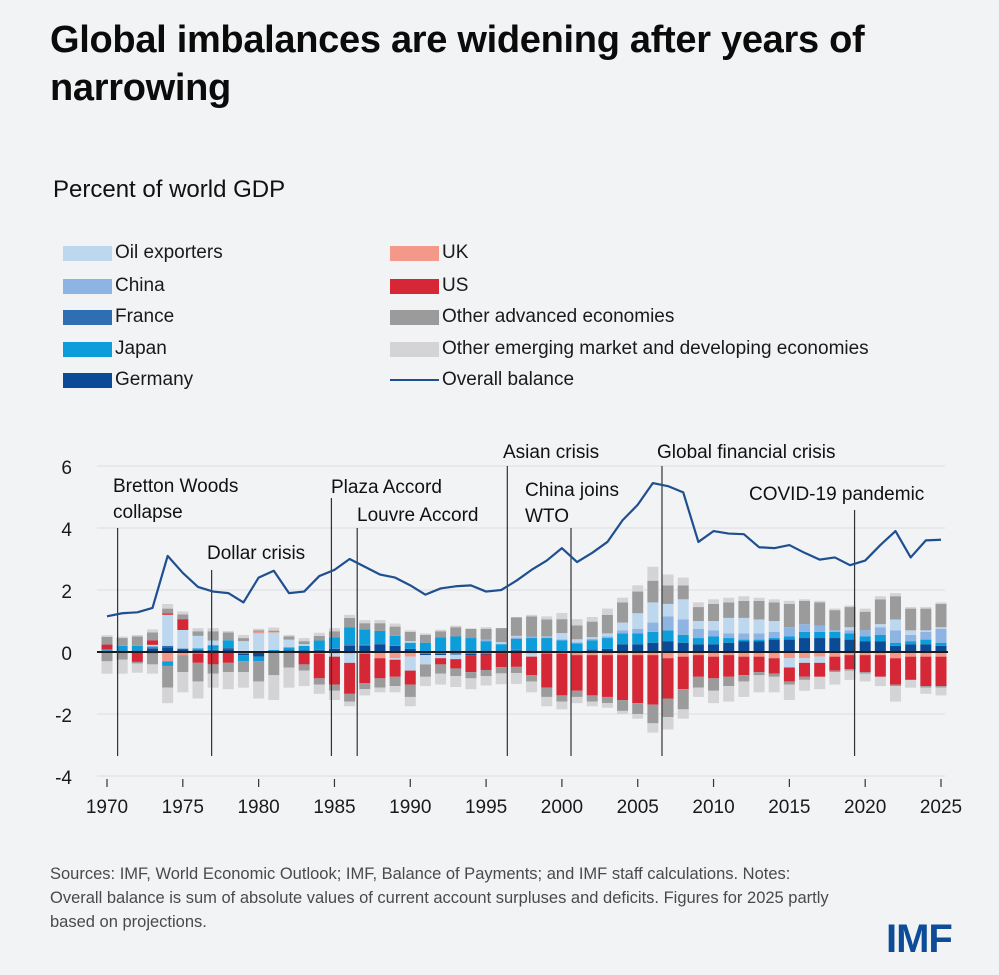 This screenshot has width=999, height=975. I want to click on legend-label: Other advanced economies, so click(558, 316).